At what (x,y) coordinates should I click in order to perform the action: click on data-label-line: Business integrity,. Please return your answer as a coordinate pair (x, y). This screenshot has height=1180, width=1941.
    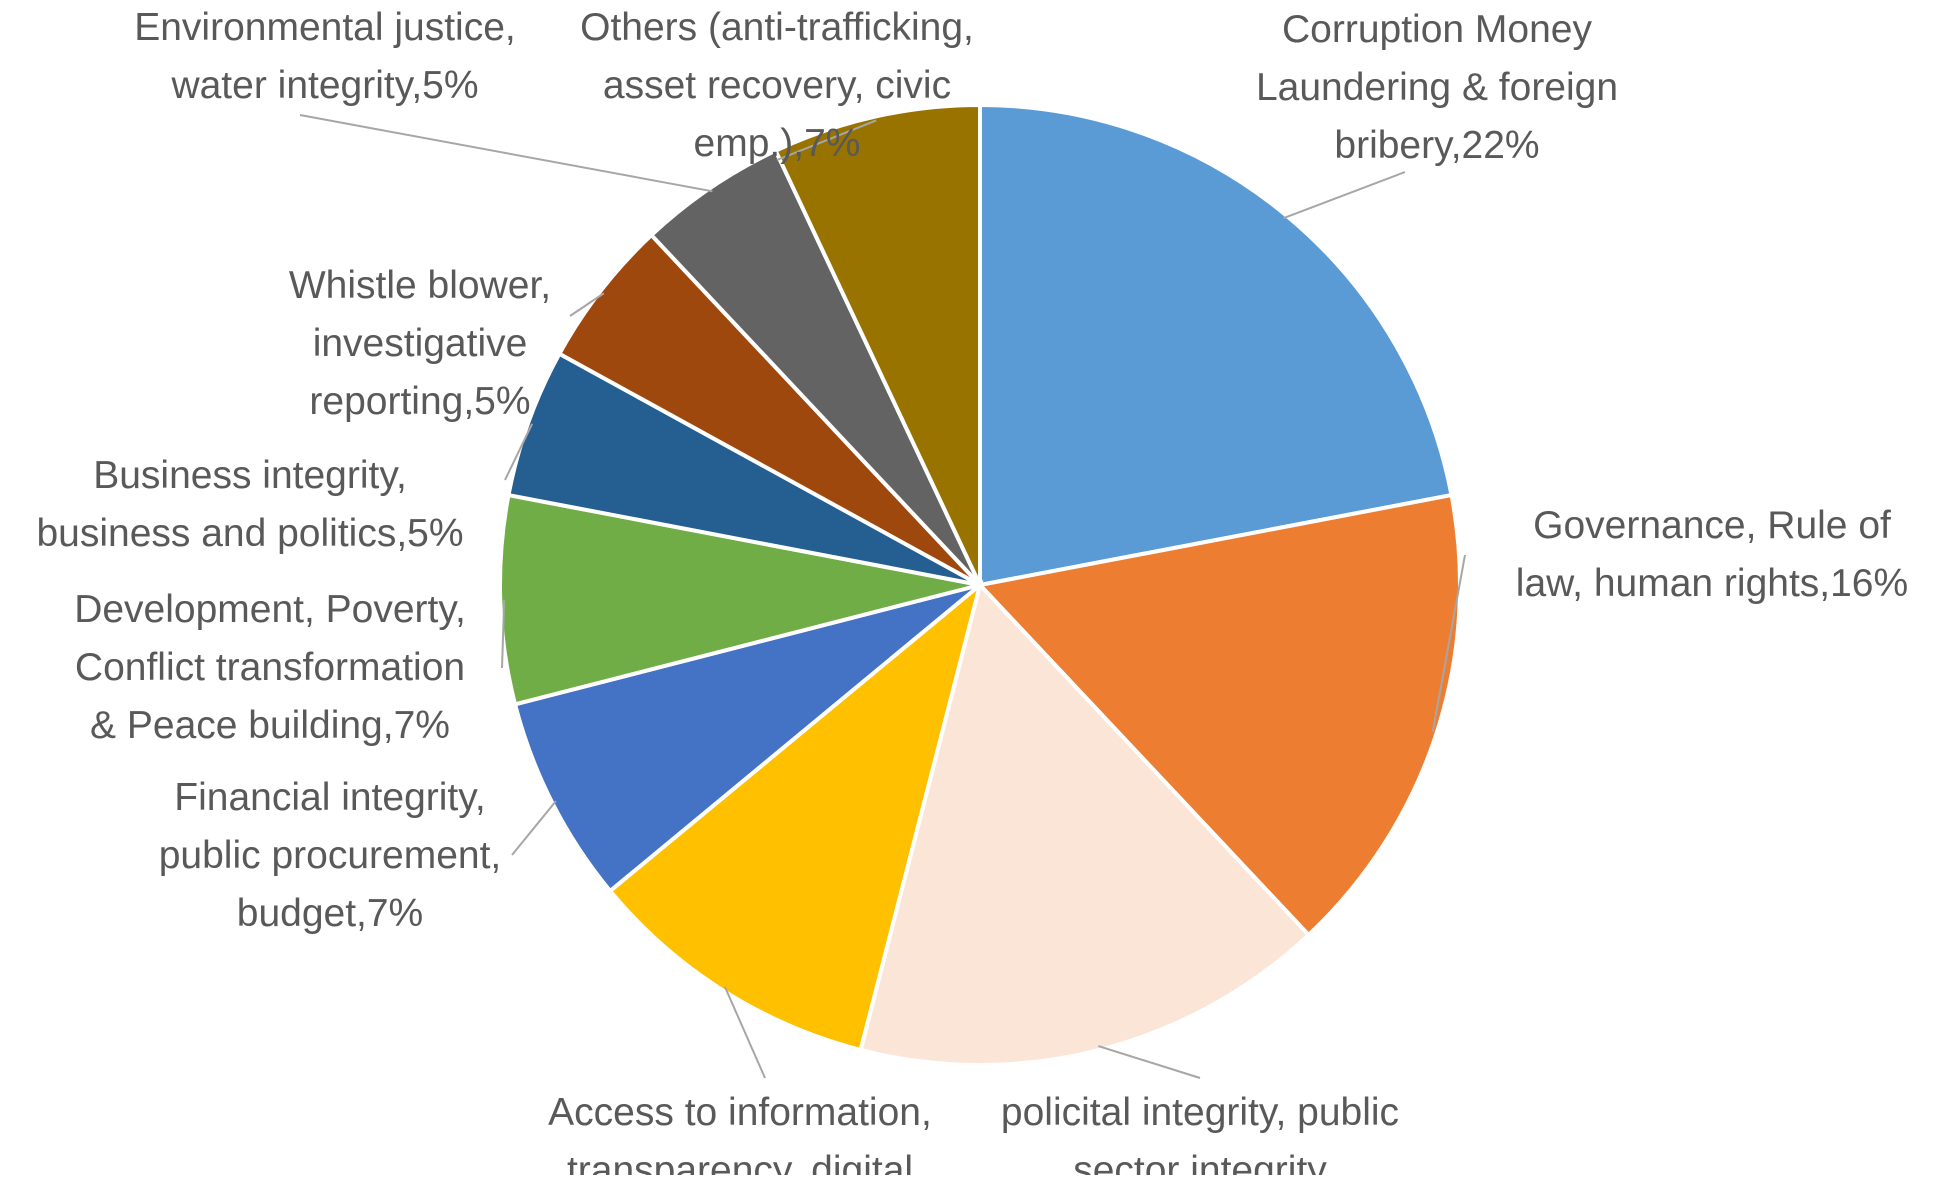
    Looking at the image, I should click on (250, 475).